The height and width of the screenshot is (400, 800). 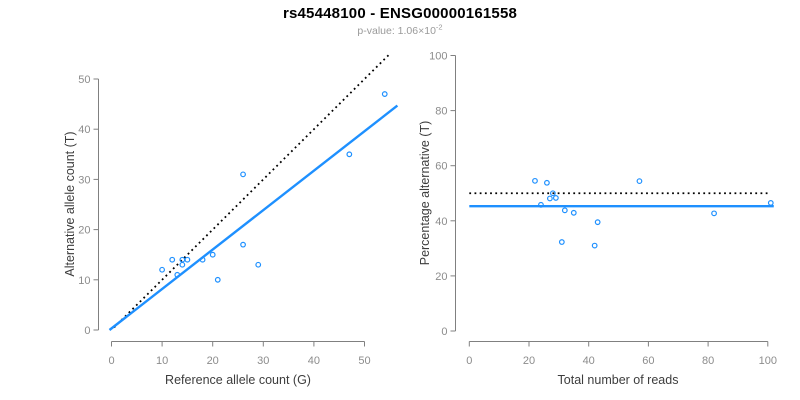 I want to click on x-tick-label: 60, so click(x=648, y=361).